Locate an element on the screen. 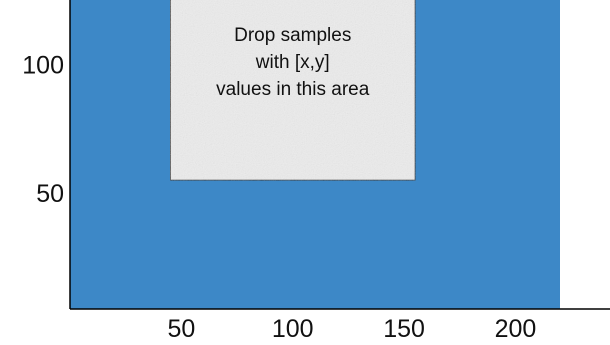 This screenshot has width=610, height=345. drop-zone-line: values in this area is located at coordinates (293, 89).